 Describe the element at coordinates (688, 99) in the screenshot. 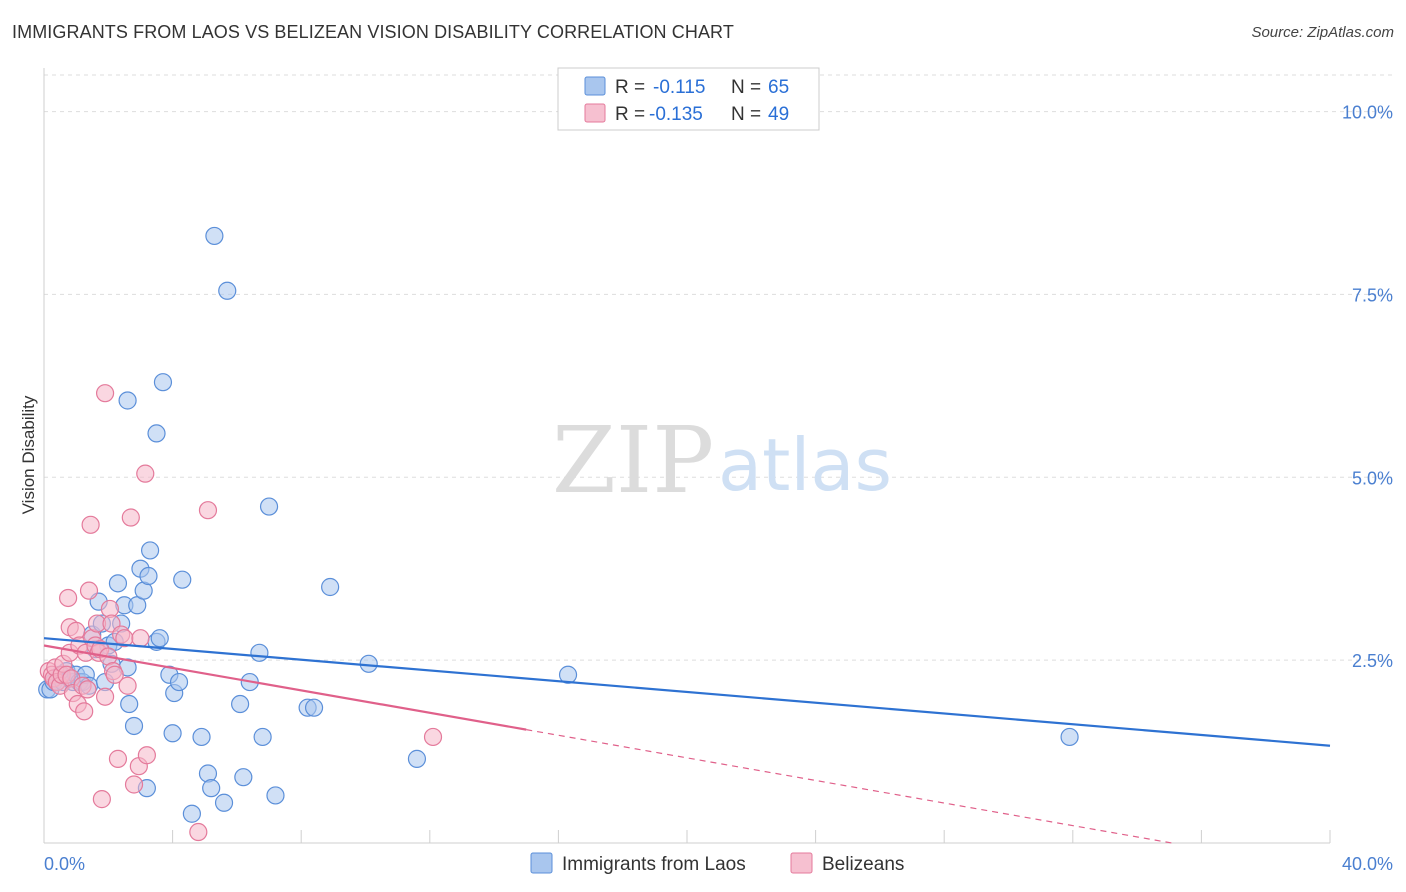

I see `correlation-legend: R = -0.115 N = 65 R = -0.135 N = 49` at that location.